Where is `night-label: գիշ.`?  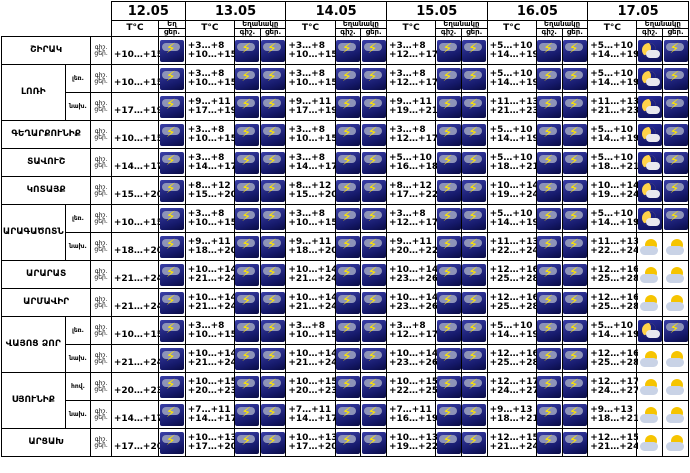
night-label: գիշ. is located at coordinates (101, 131).